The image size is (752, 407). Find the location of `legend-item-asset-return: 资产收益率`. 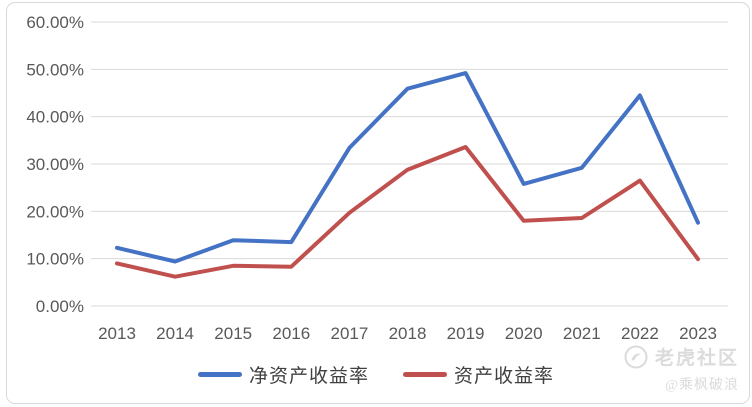

legend-item-asset-return: 资产收益率 is located at coordinates (478, 374).